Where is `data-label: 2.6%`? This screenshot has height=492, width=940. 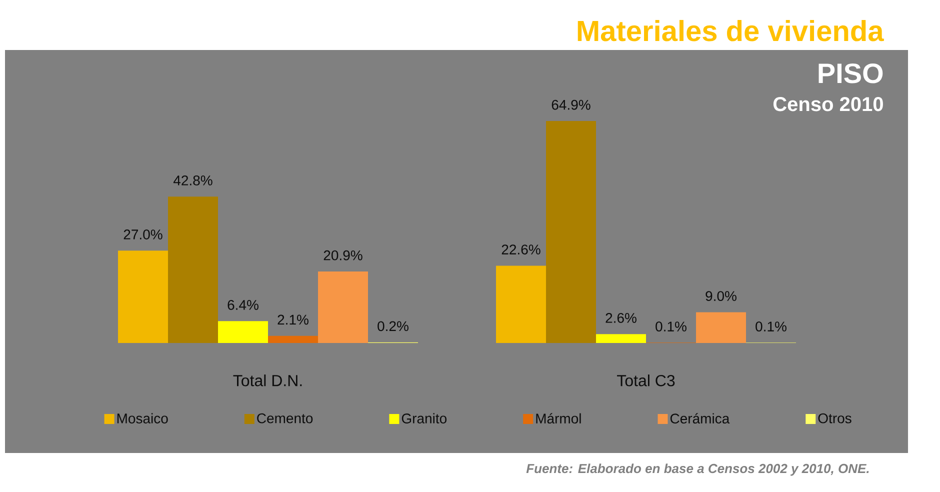
data-label: 2.6% is located at coordinates (621, 317).